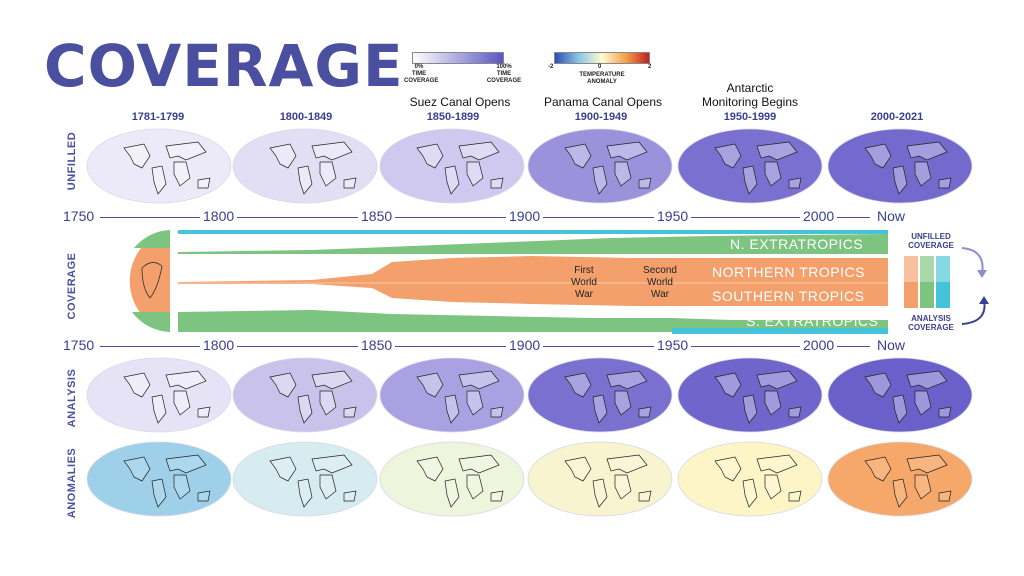 The image size is (1024, 576). I want to click on period-label: 1950-1999, so click(750, 117).